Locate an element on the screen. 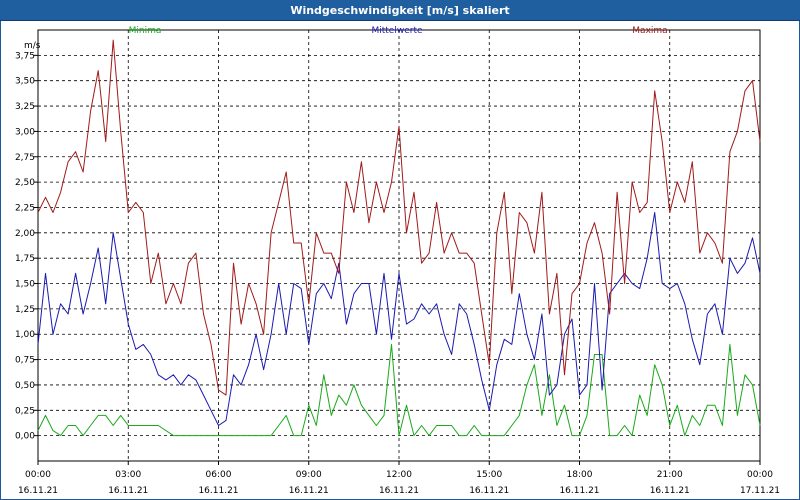  y-tick-label: 1,25 is located at coordinates (25, 310).